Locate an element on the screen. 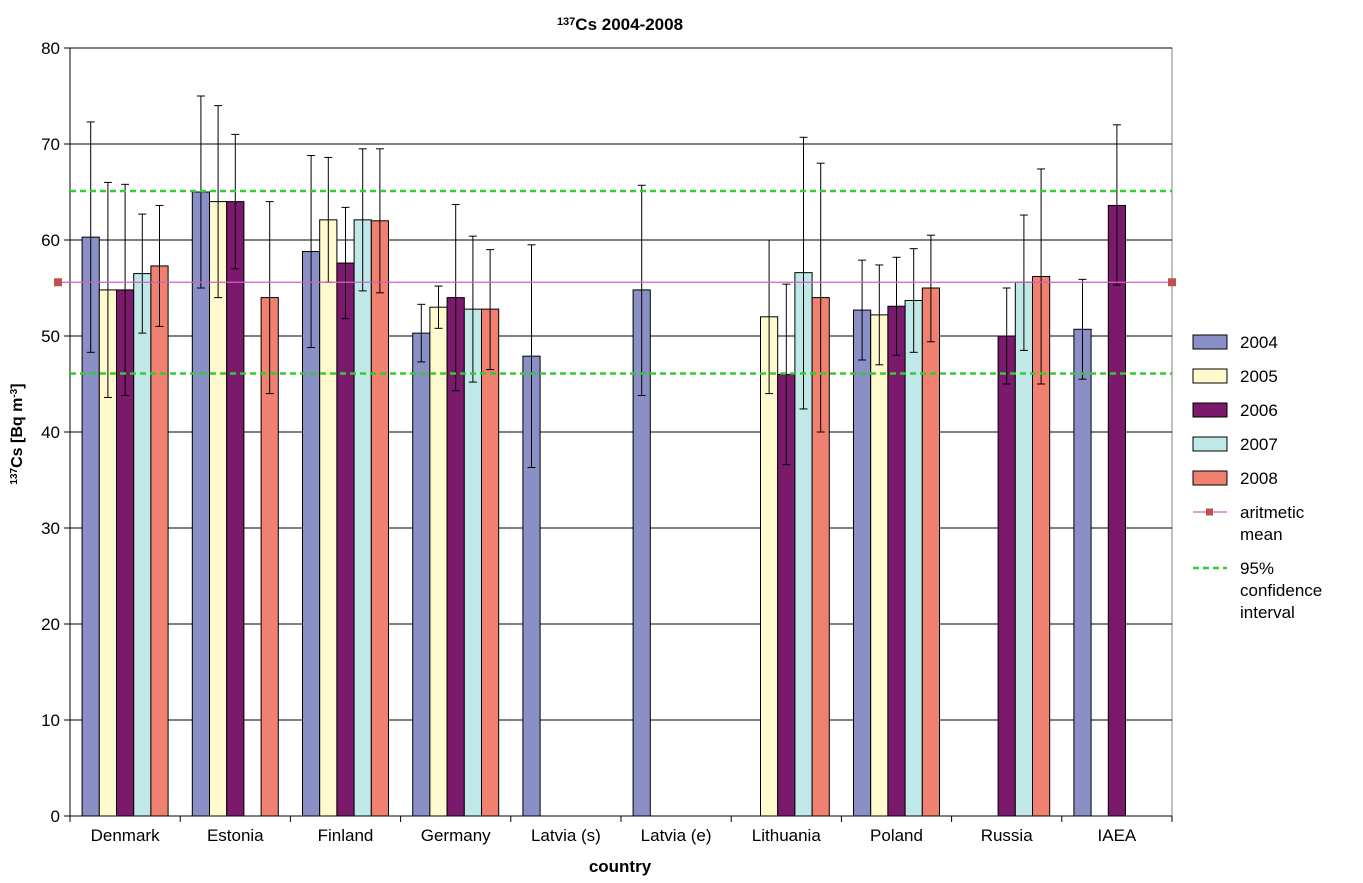  x-tick-label: Lithuania is located at coordinates (787, 835).